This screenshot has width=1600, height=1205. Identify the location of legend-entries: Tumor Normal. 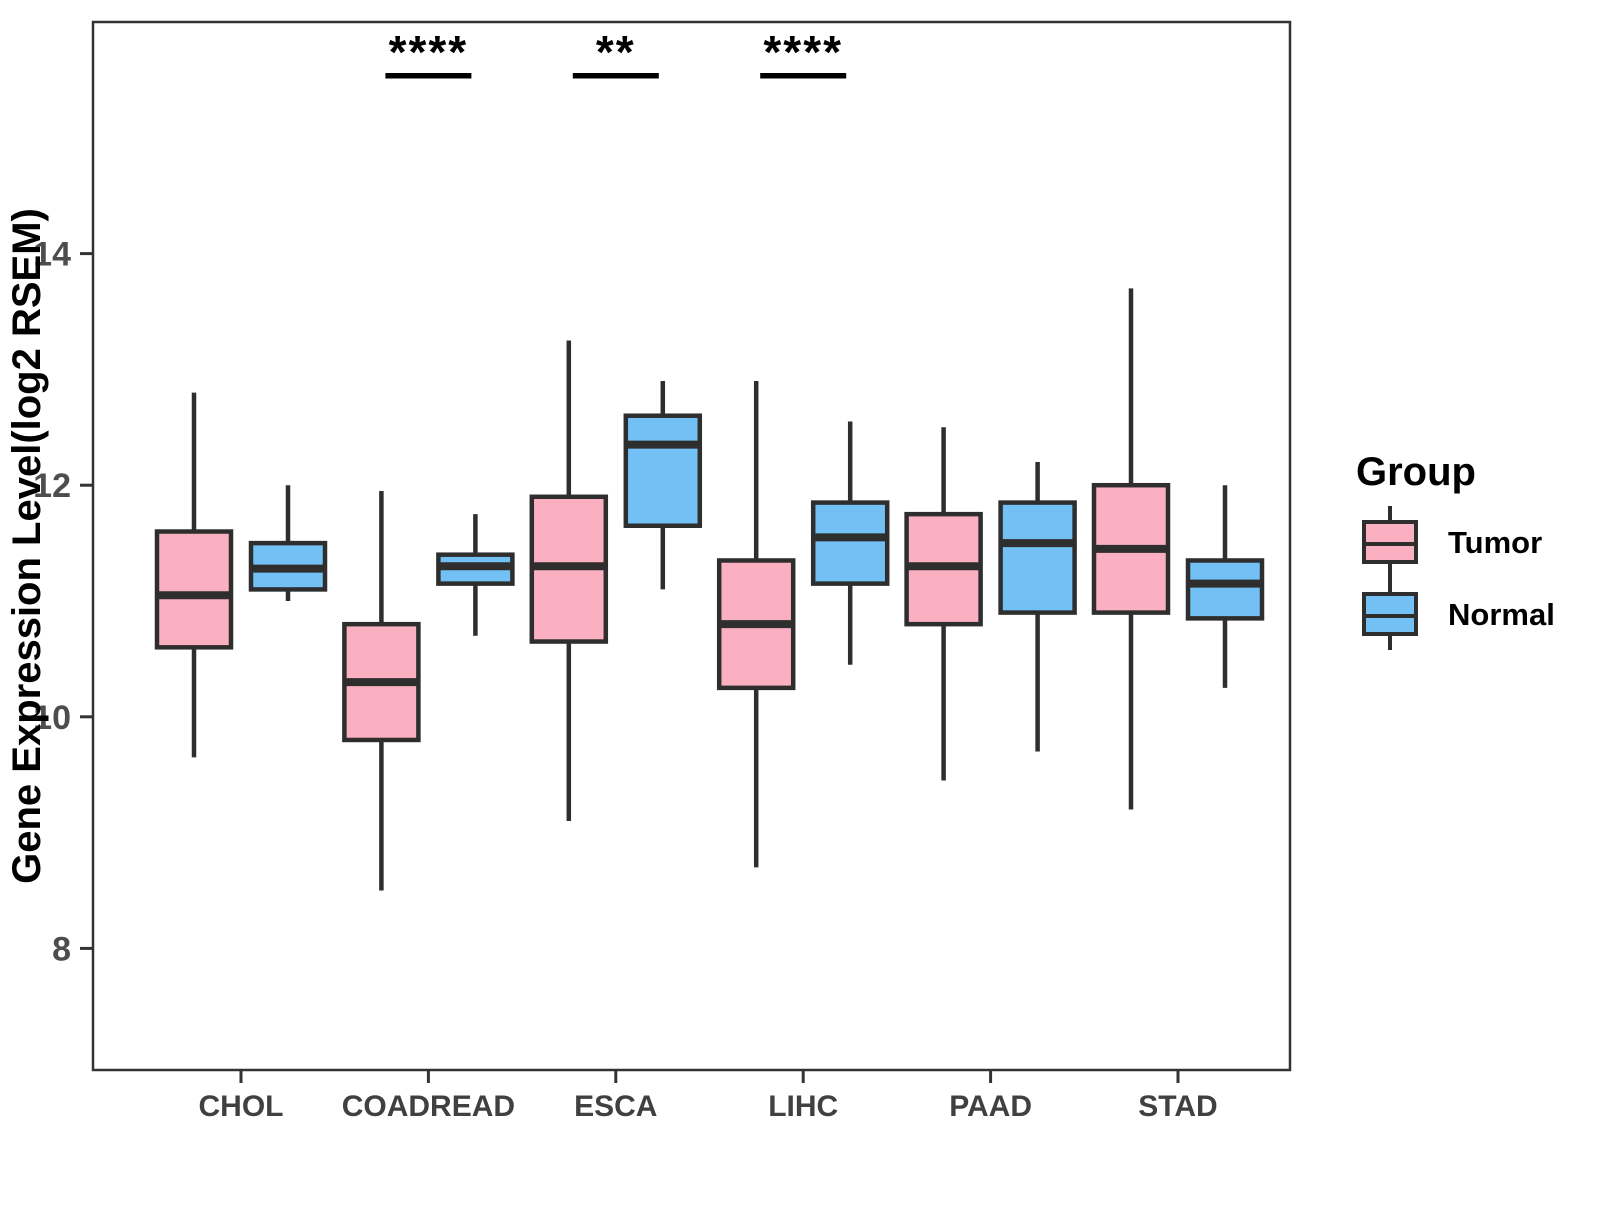
(1458, 578).